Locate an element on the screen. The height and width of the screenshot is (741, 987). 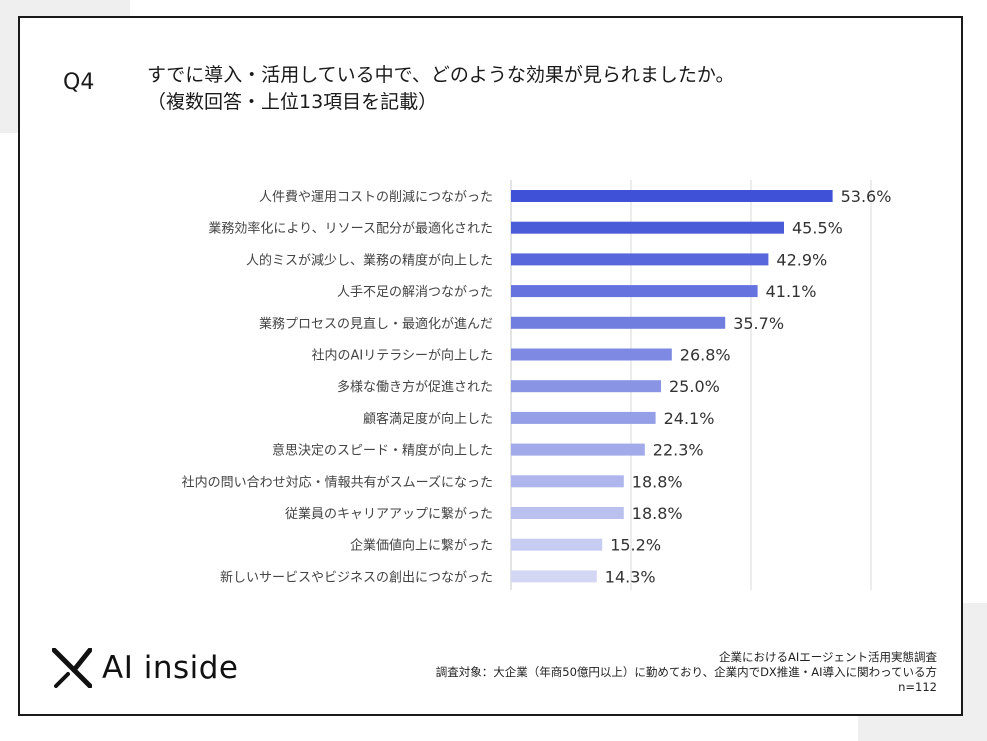
sample-size: n=112 is located at coordinates (917, 687).